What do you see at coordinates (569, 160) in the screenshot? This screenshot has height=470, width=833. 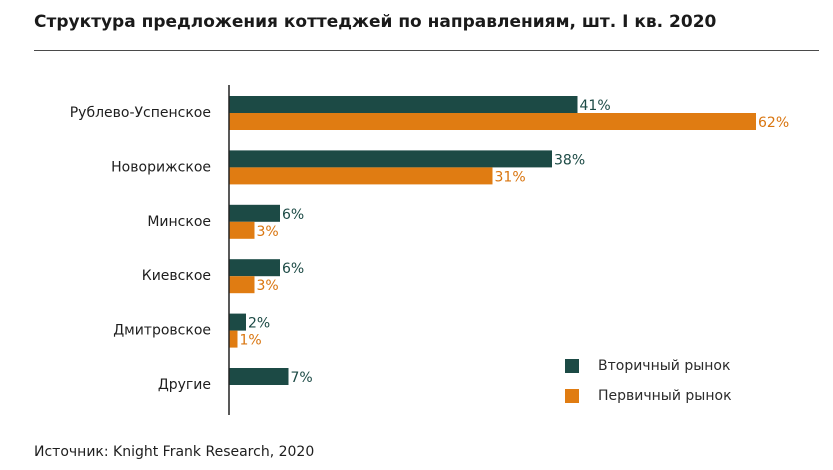 I see `data-label: 38%` at bounding box center [569, 160].